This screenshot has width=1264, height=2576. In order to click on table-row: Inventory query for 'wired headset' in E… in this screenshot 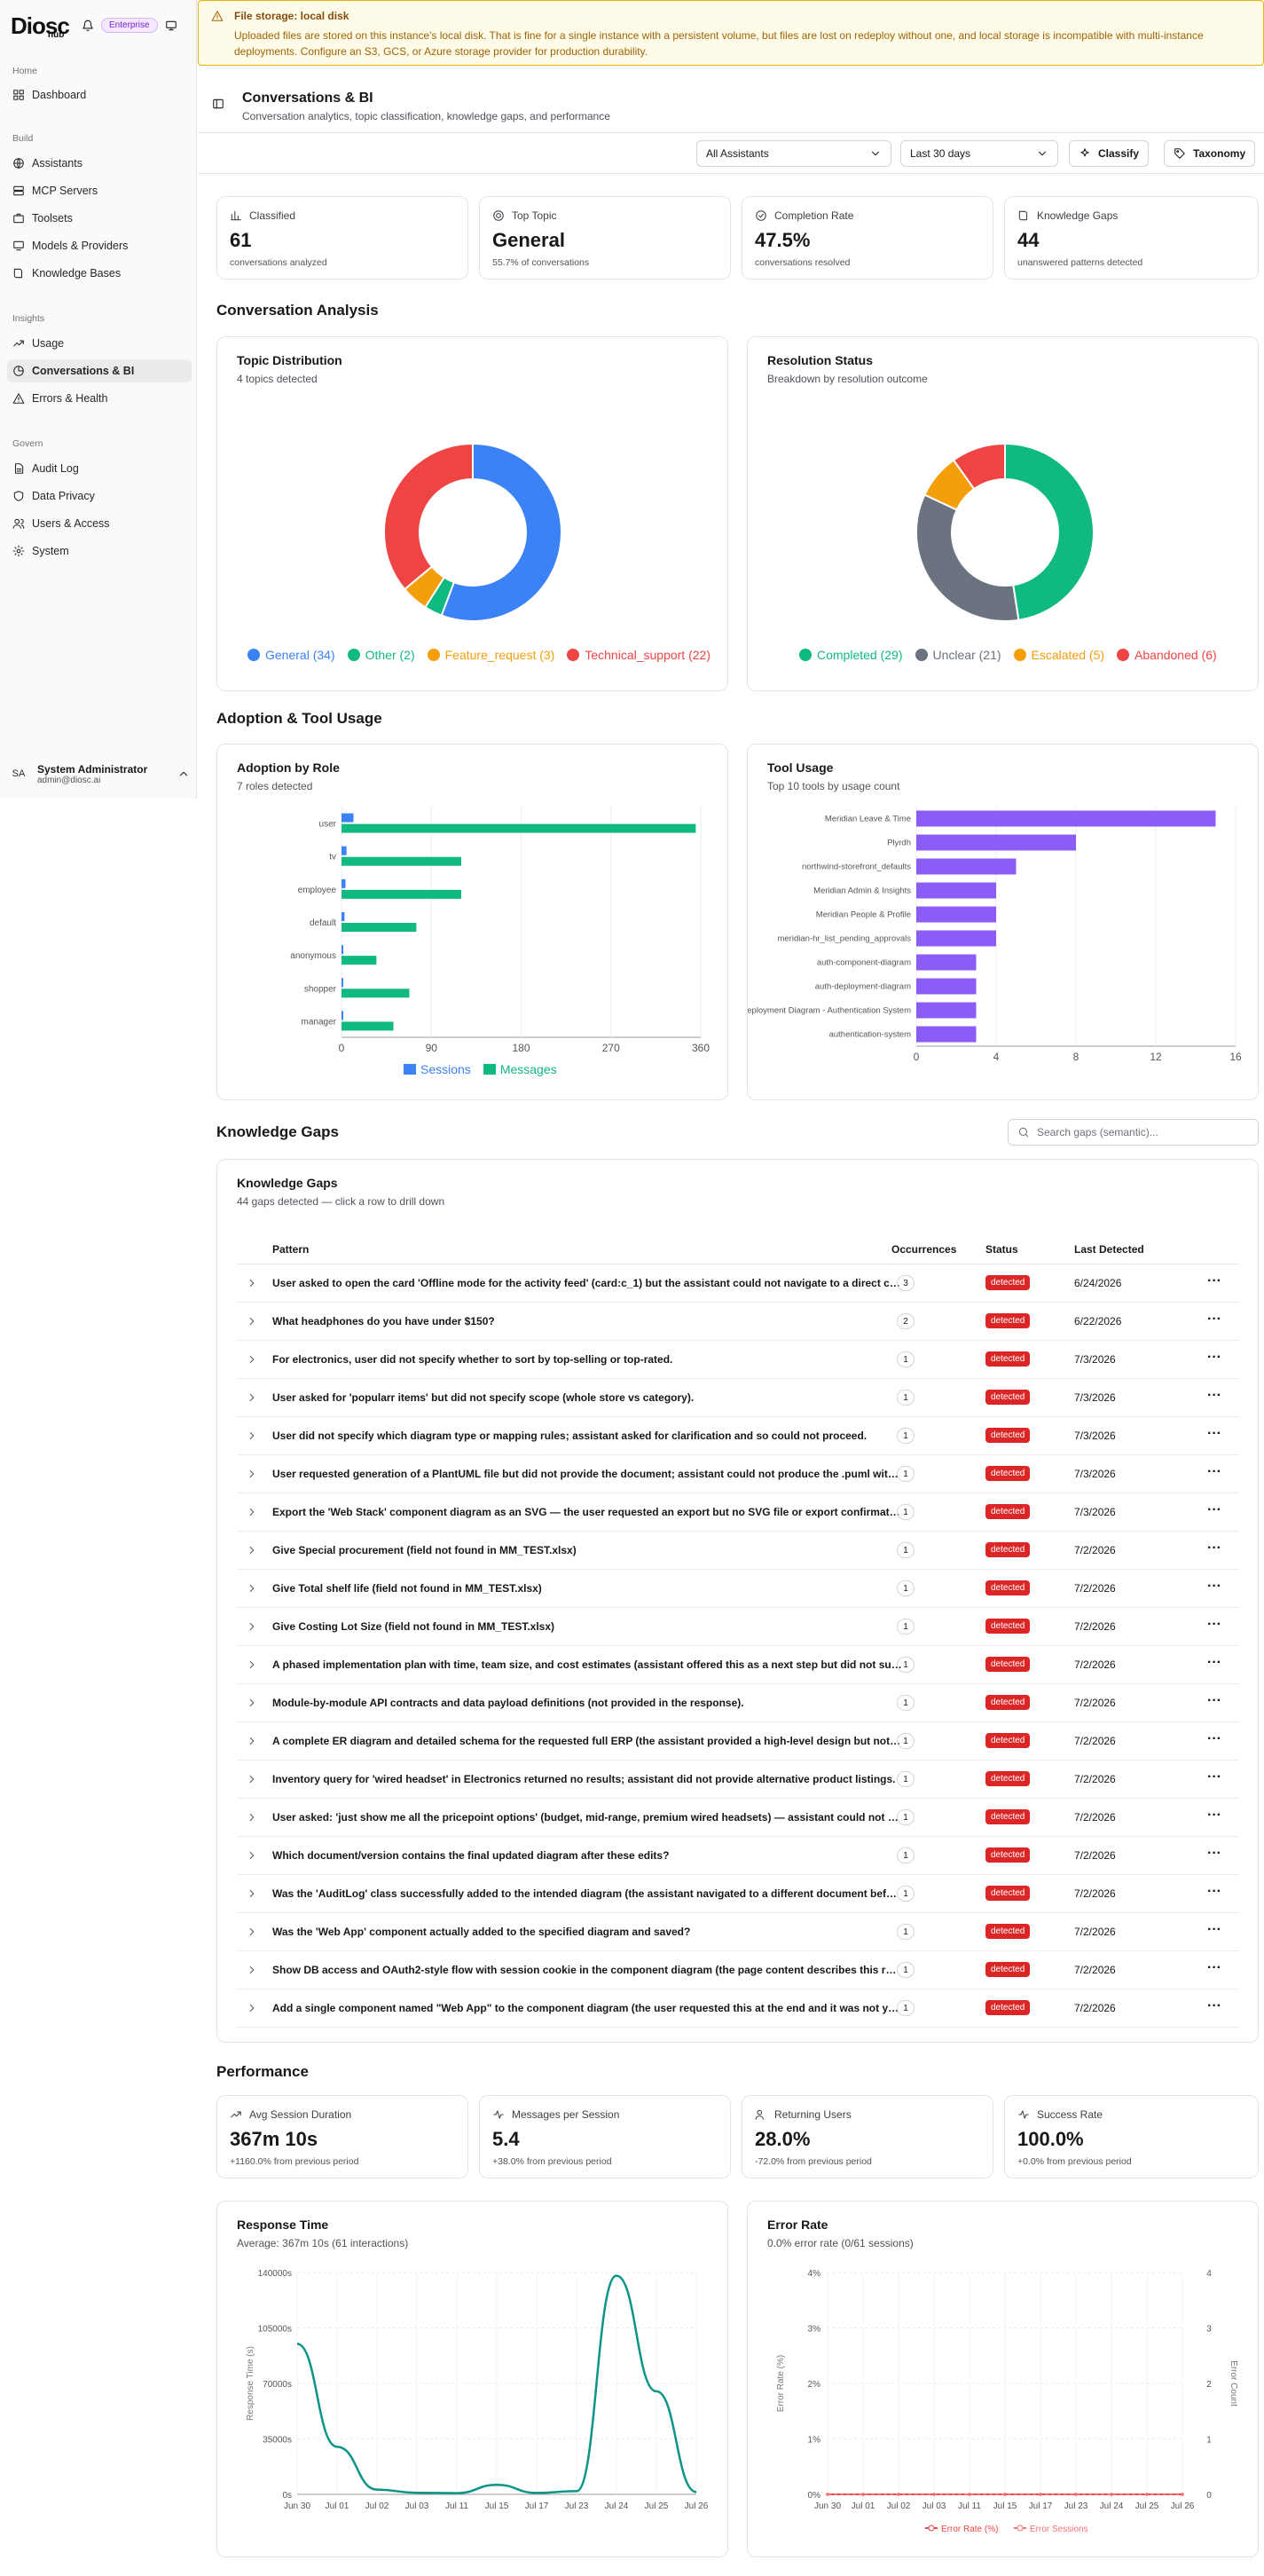, I will do `click(738, 1780)`.